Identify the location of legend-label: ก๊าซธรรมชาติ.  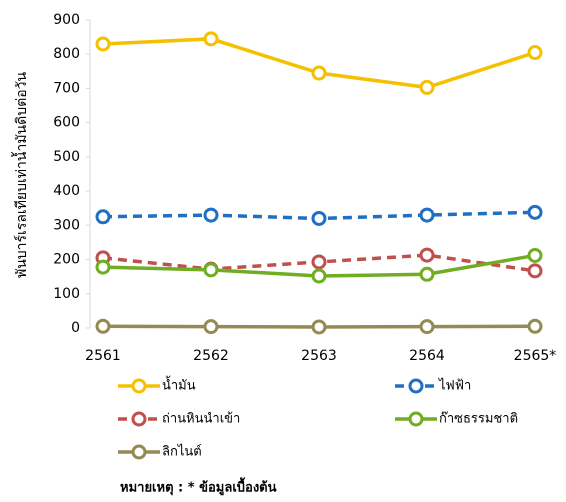
(478, 419).